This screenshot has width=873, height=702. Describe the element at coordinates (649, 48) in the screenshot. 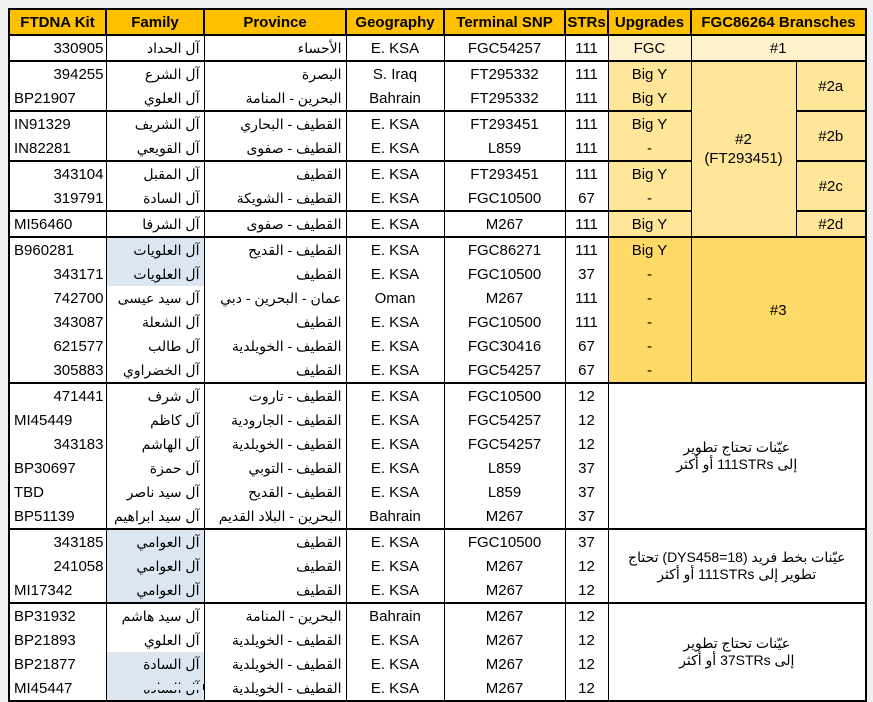

I see `upgrades-cell: FGC` at that location.